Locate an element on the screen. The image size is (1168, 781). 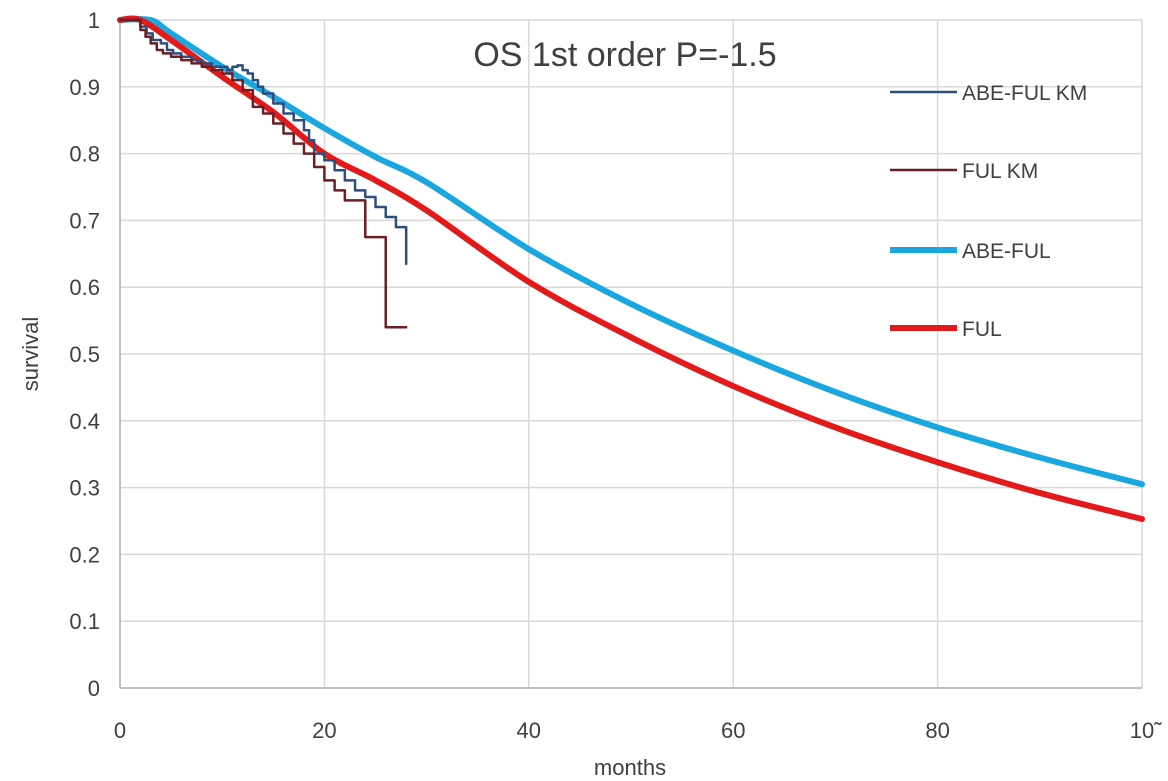
legend: ABE-FUL KM FUL KM ABE-FUL FUL is located at coordinates (988, 211).